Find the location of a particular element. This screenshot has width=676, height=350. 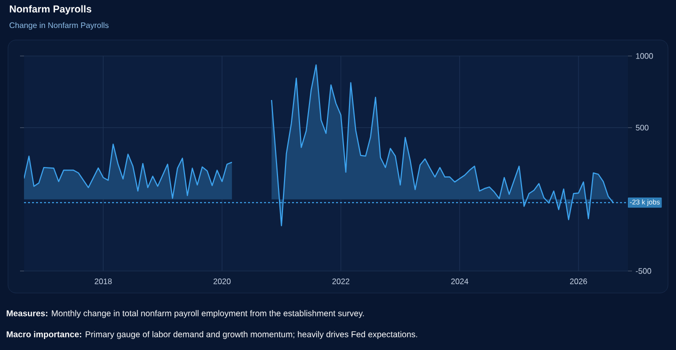

text: Macro importance: Primary gauge of labor demand and growth momentum; heavily drives Fed expectations. is located at coordinates (212, 335).